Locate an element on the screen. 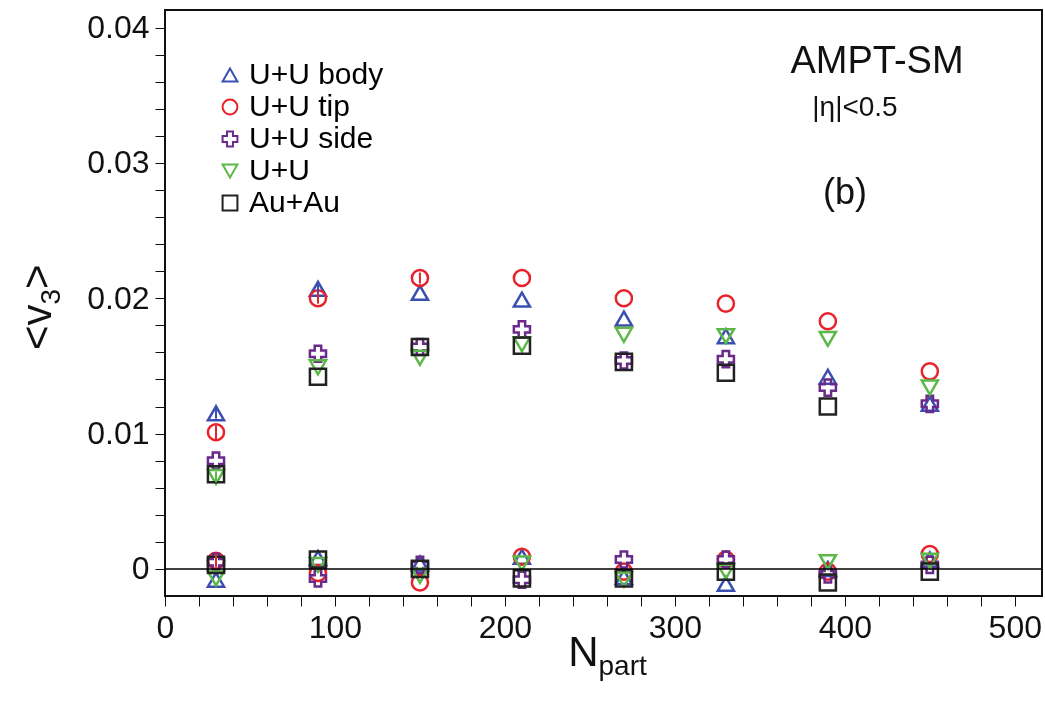 The image size is (1045, 703). x-tick-label: 100 is located at coordinates (335, 626).